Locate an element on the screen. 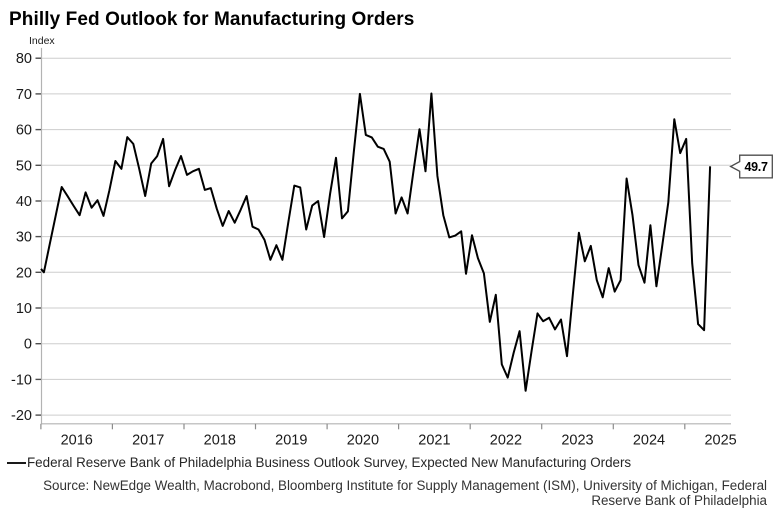 The width and height of the screenshot is (777, 511). svg-text: 49.7 is located at coordinates (756, 167).